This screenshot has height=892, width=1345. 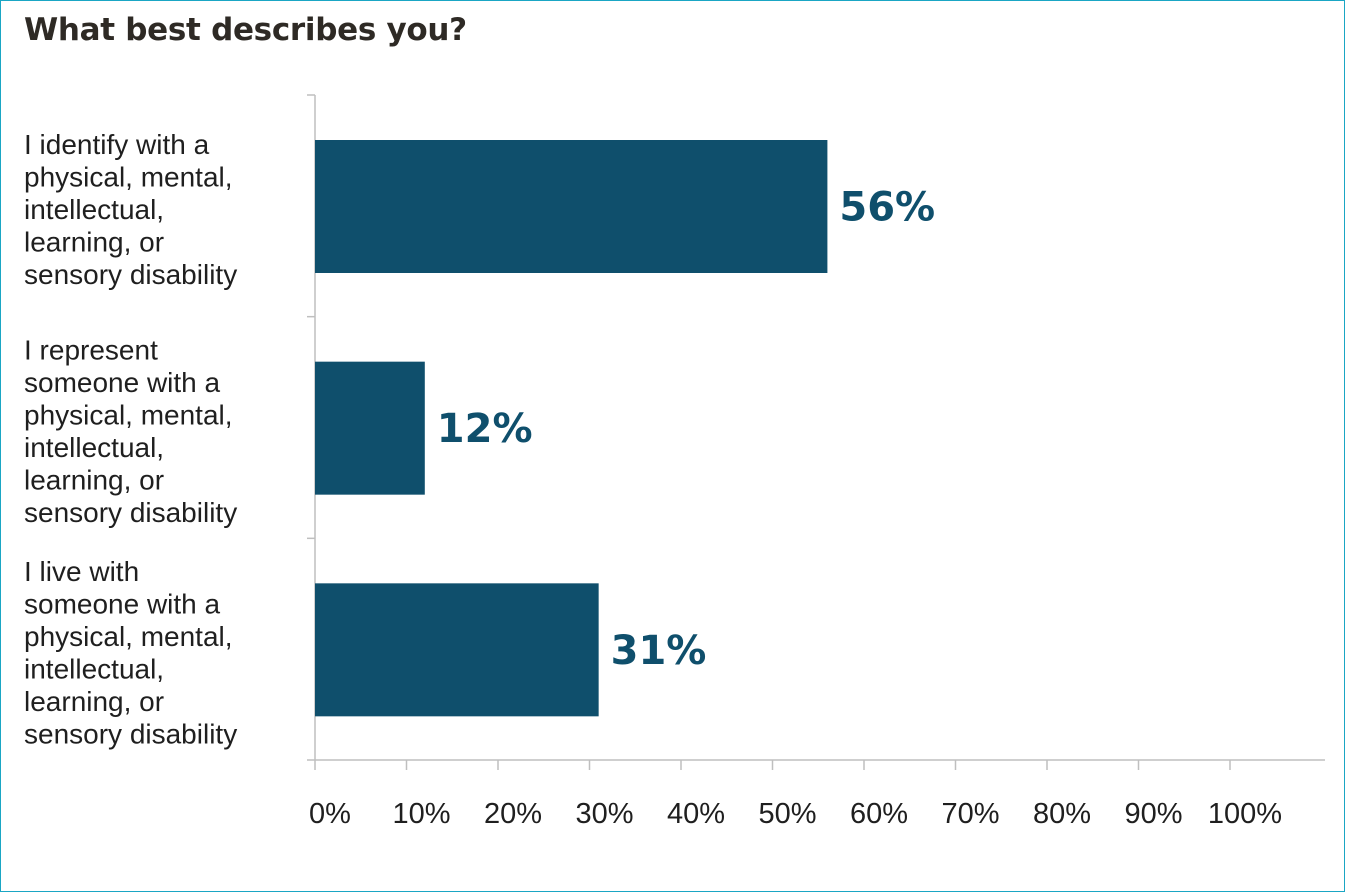 I want to click on x-tick-label: 20%, so click(x=513, y=814).